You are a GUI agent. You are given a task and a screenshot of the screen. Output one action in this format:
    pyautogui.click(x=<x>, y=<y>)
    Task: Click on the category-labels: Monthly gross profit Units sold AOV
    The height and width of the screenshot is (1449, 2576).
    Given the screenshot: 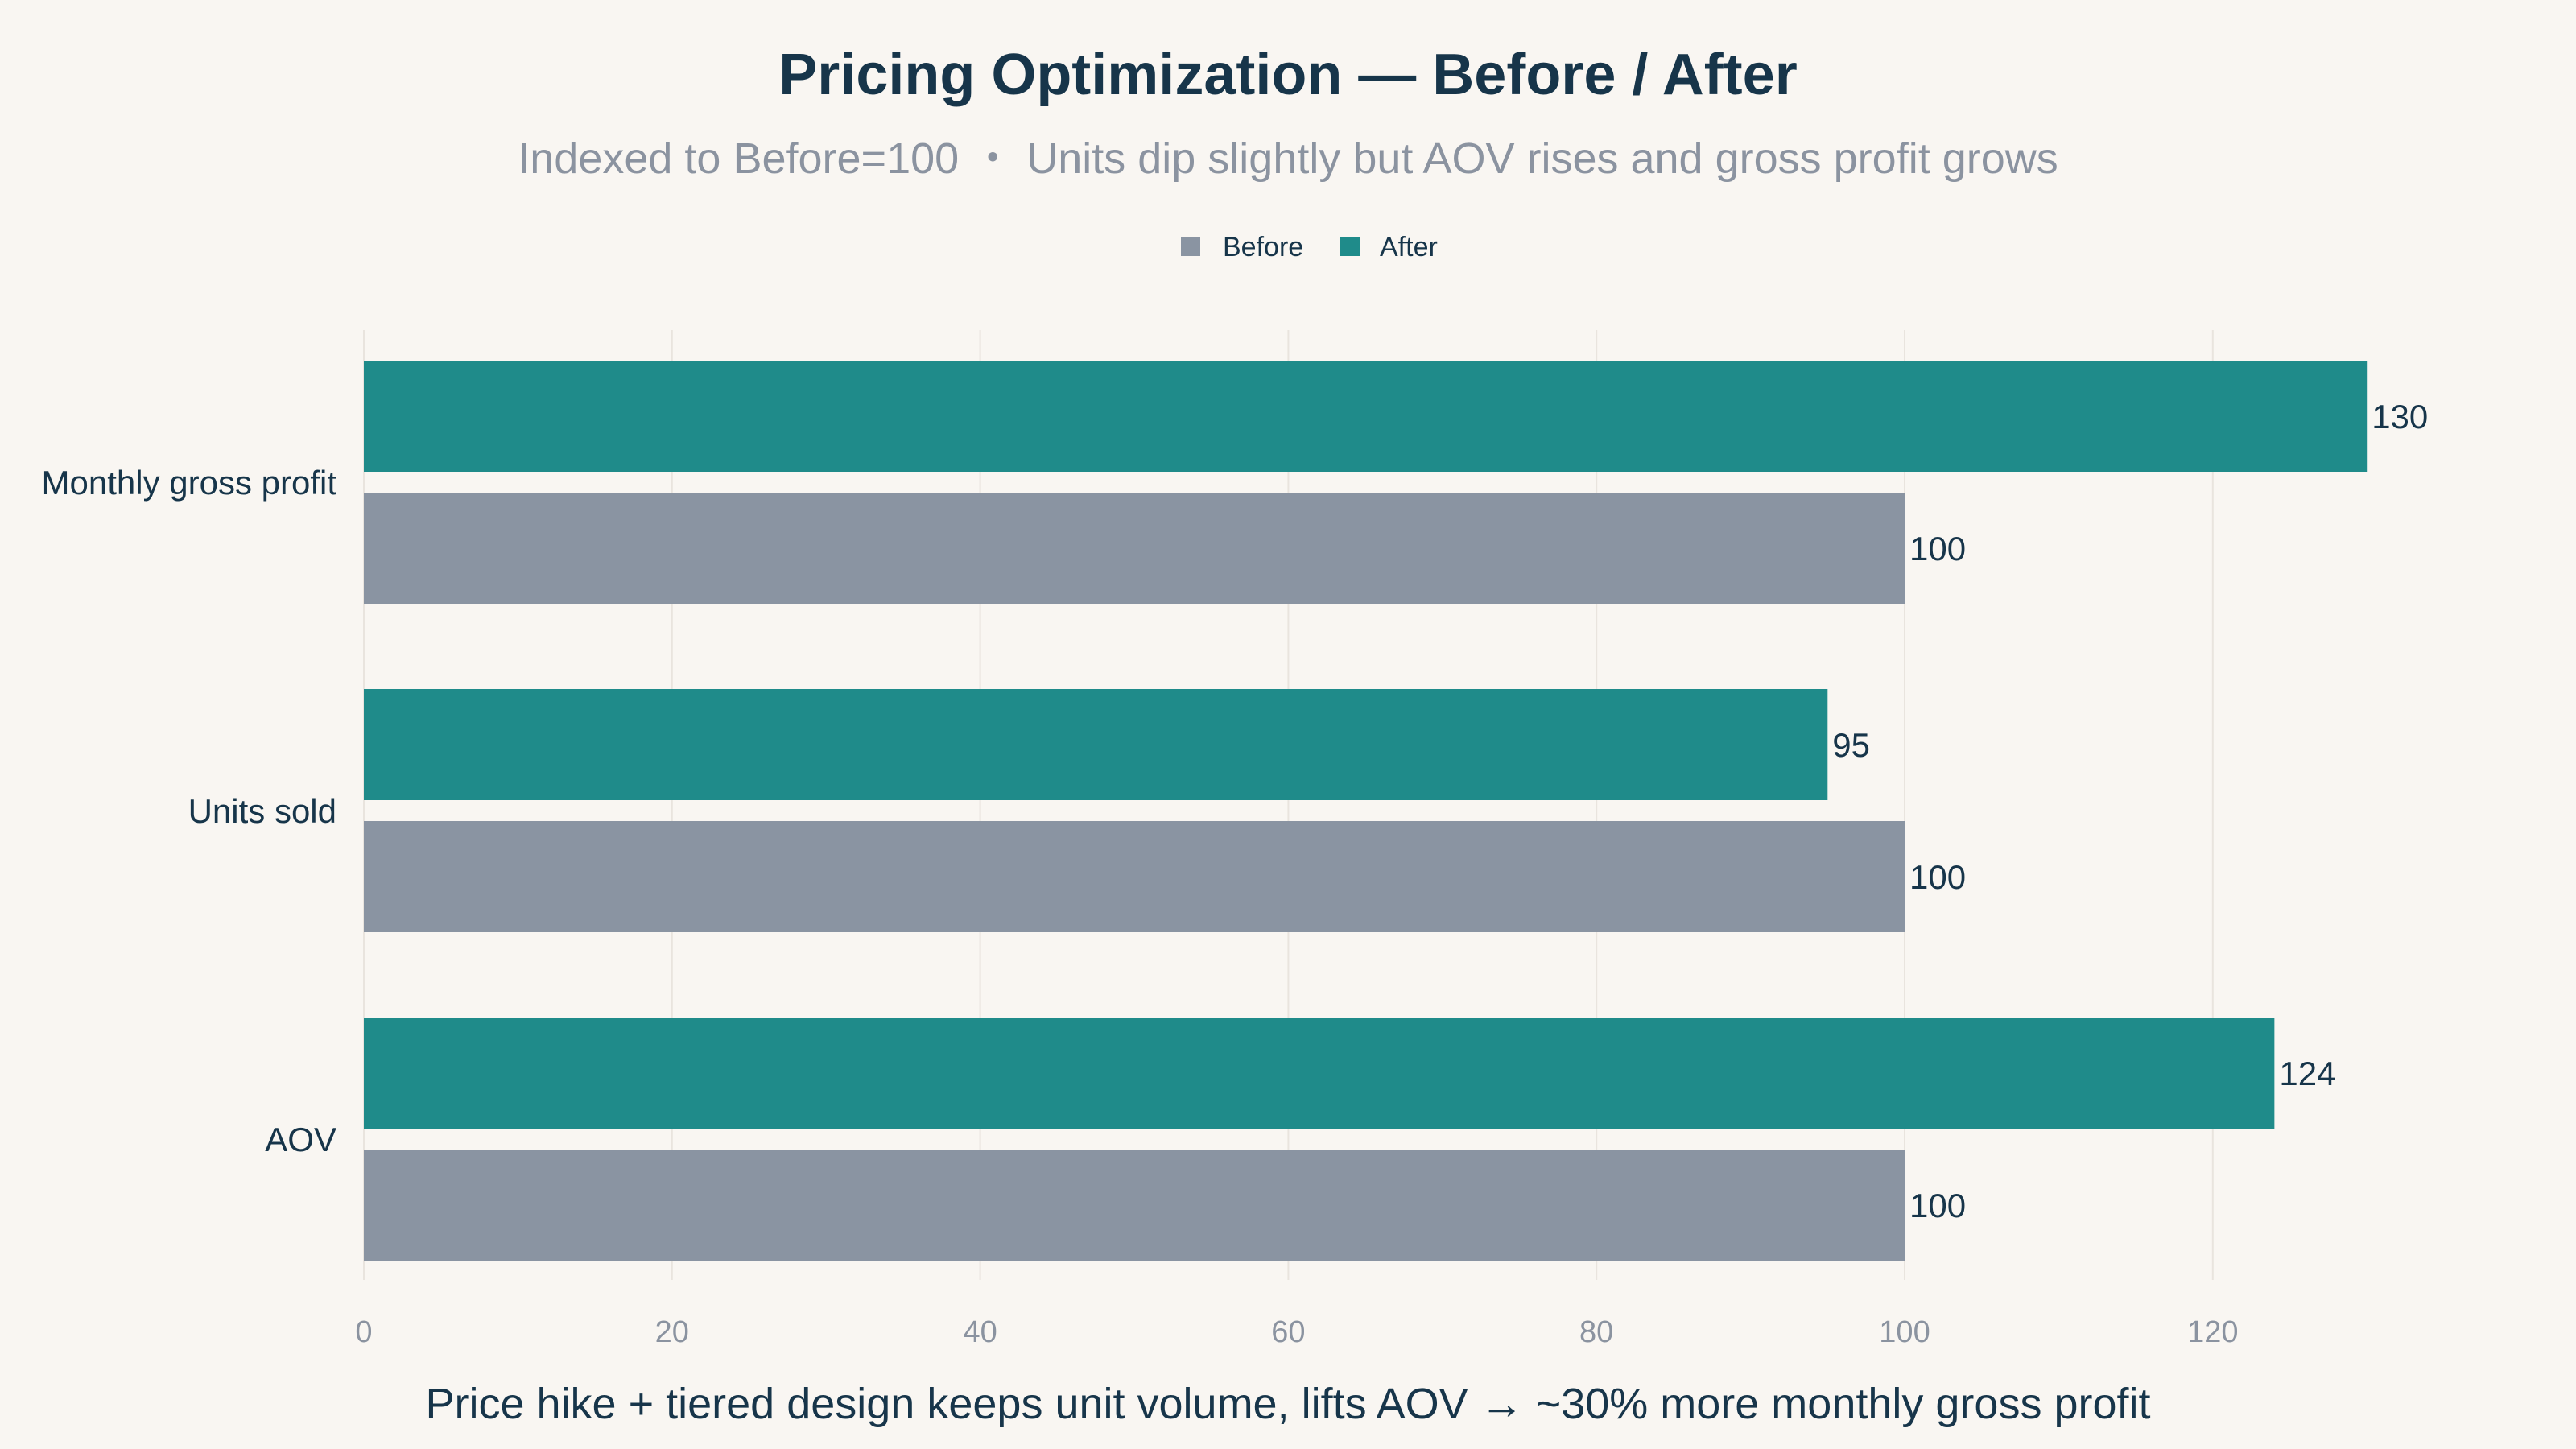 What is the action you would take?
    pyautogui.click(x=189, y=811)
    